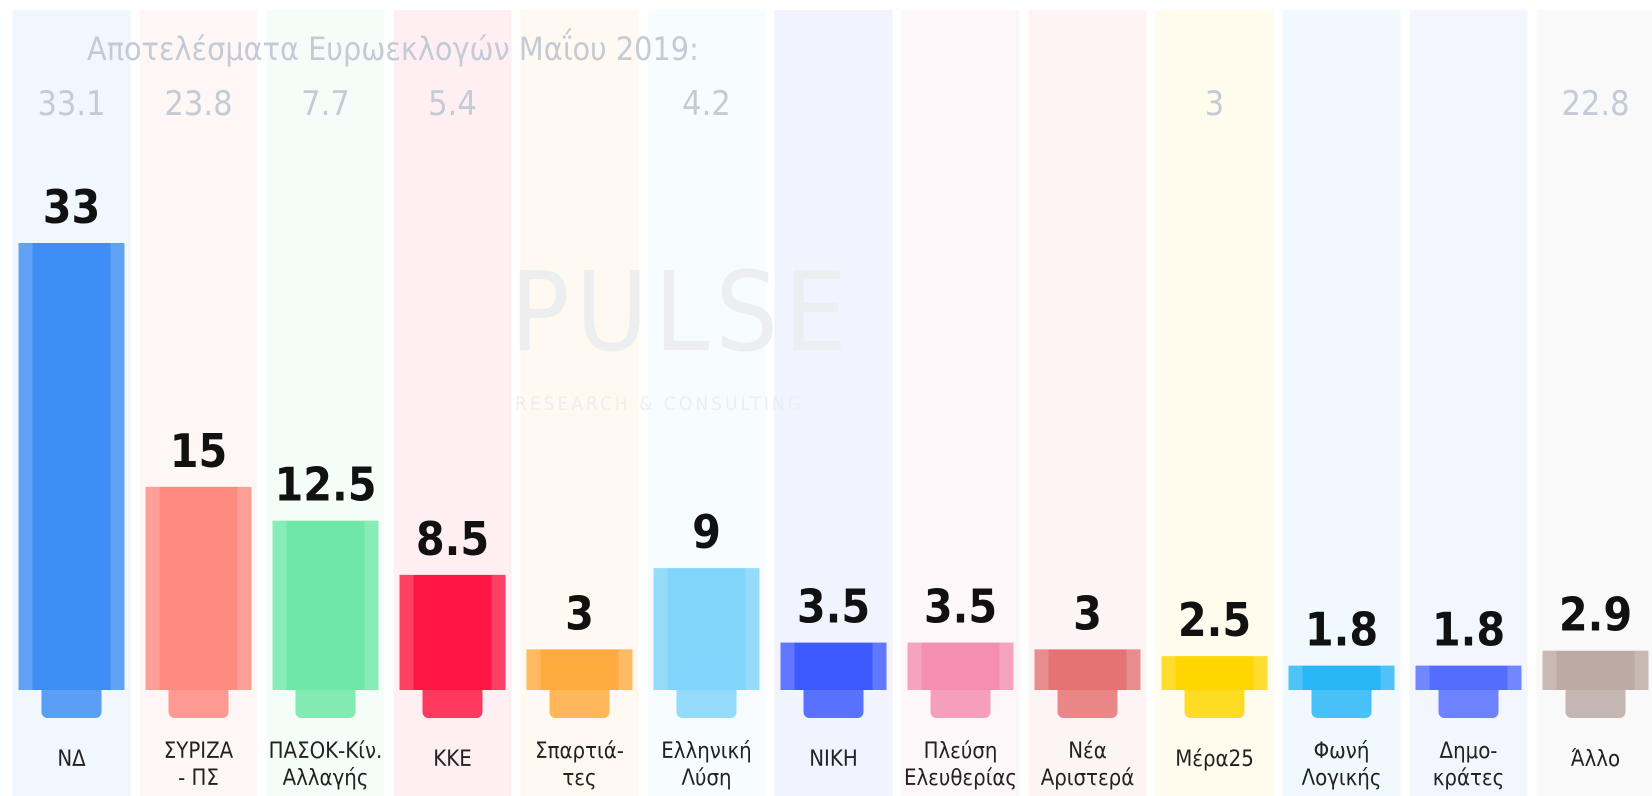  I want to click on category-label: Νέα Αριστερά, so click(1088, 765).